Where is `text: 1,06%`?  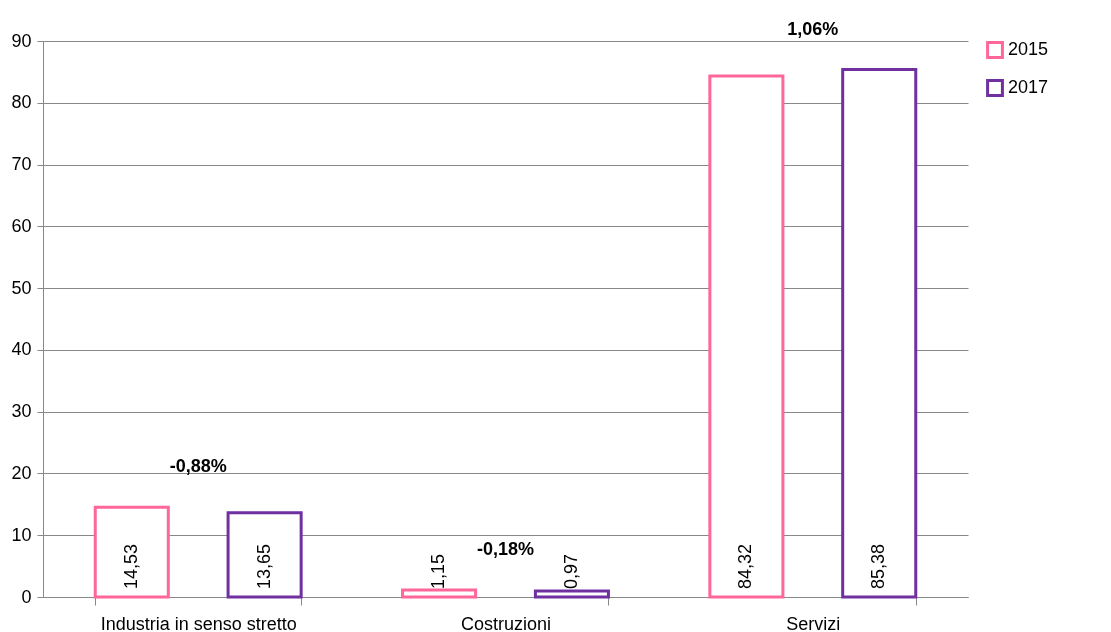
text: 1,06% is located at coordinates (813, 28).